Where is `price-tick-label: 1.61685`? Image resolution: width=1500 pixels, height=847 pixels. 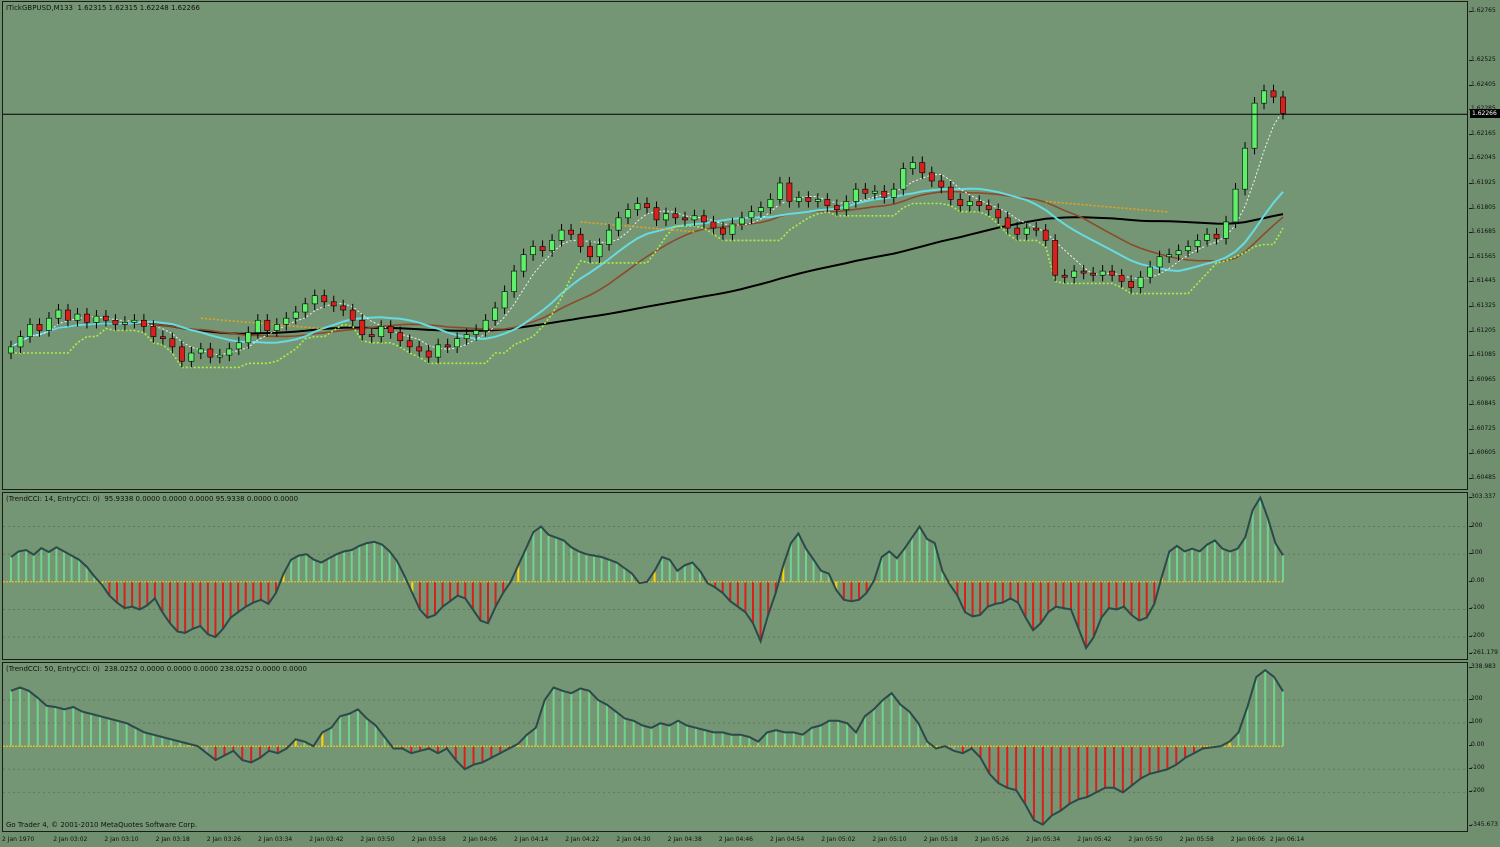 price-tick-label: 1.61685 is located at coordinates (1483, 232).